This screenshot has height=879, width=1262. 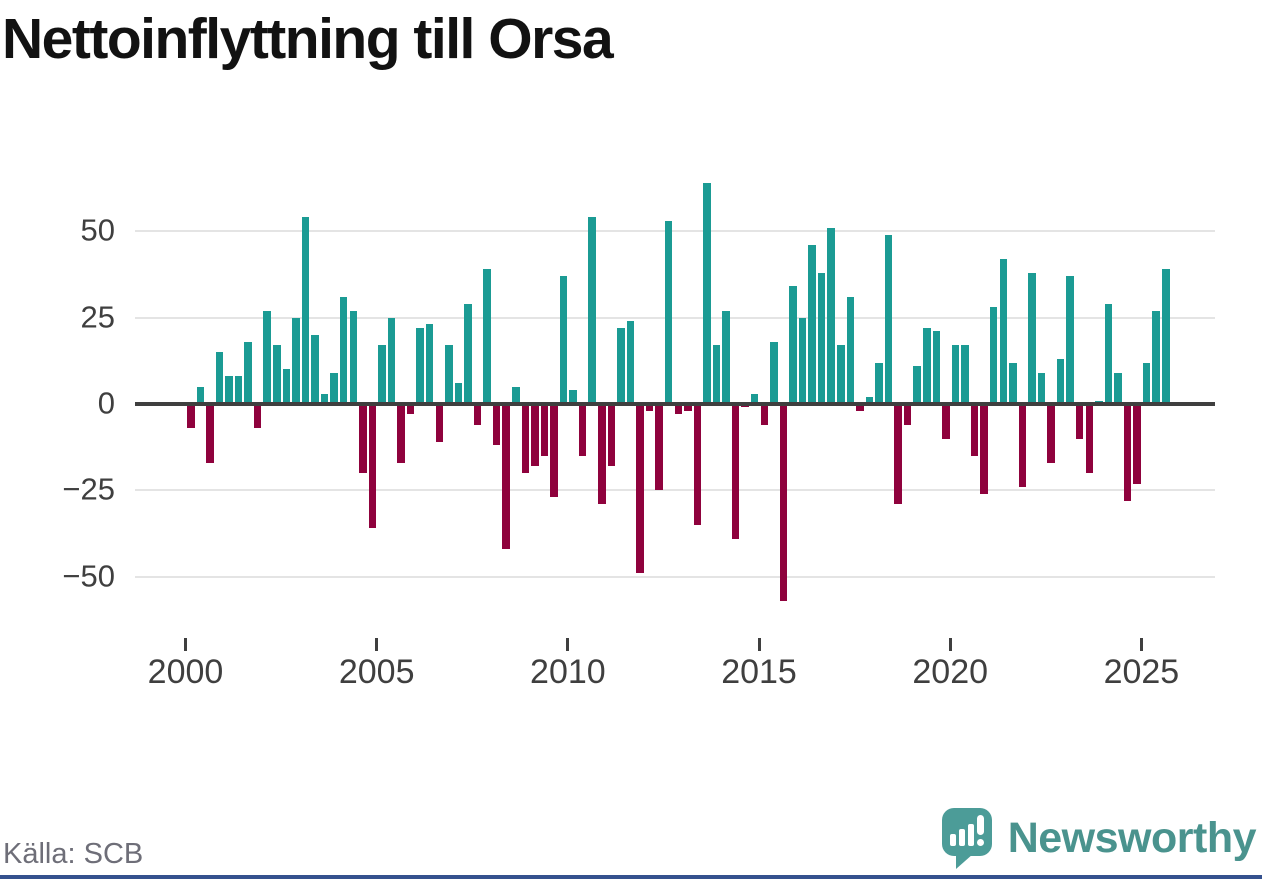 I want to click on newsworthy-logo: Newsworthy, so click(x=1099, y=838).